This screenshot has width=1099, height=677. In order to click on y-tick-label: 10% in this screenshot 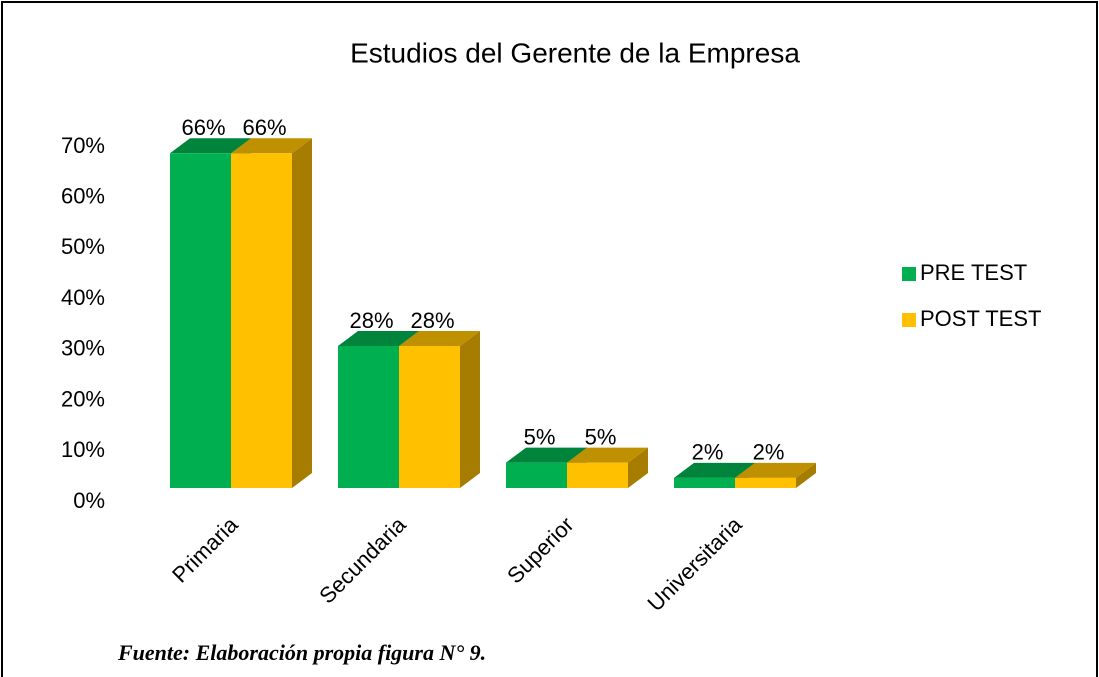, I will do `click(83, 449)`.